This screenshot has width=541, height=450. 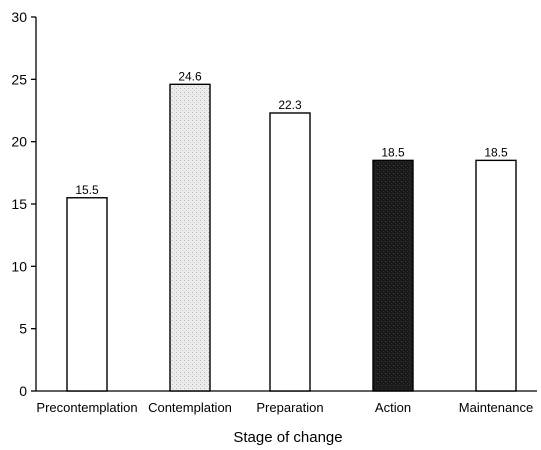 I want to click on y-tick-label: 15, so click(x=19, y=204).